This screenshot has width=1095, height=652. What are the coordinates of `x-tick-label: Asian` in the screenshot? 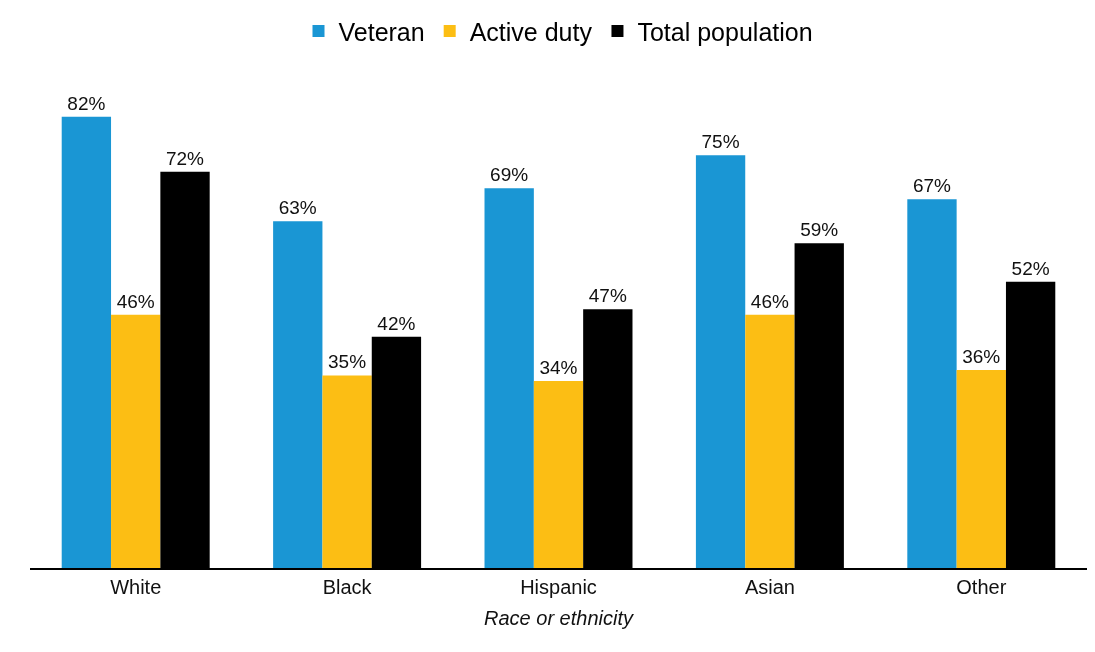 It's located at (769, 587).